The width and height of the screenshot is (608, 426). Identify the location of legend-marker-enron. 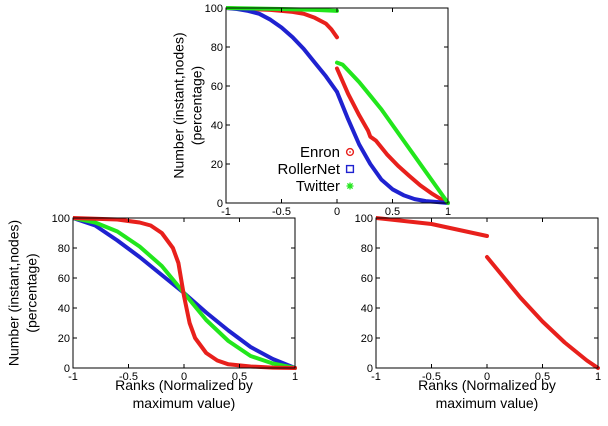
(350, 152).